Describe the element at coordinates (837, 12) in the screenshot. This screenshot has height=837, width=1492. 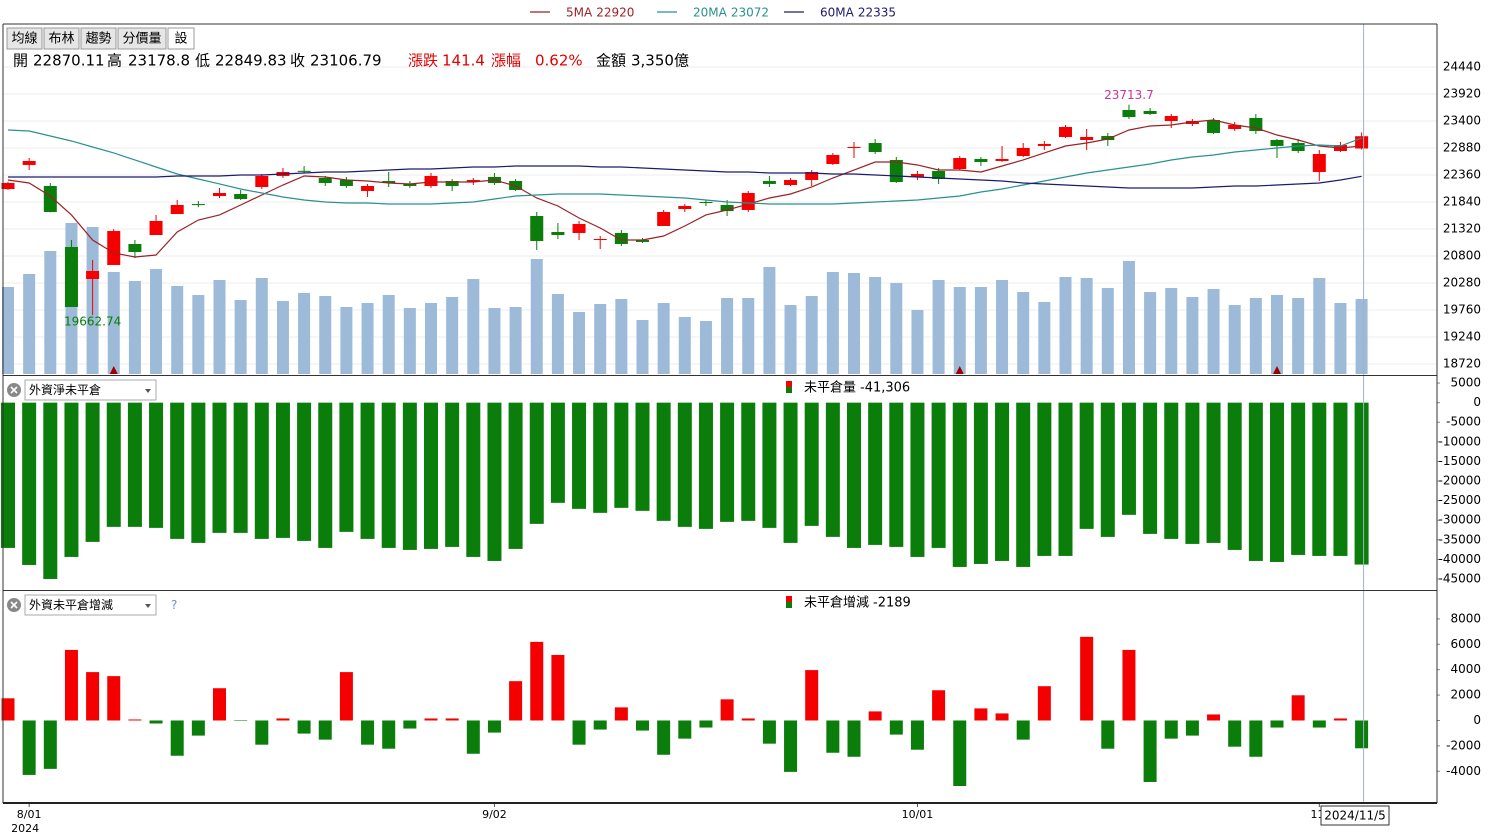
I see `legend-name: 60MA` at that location.